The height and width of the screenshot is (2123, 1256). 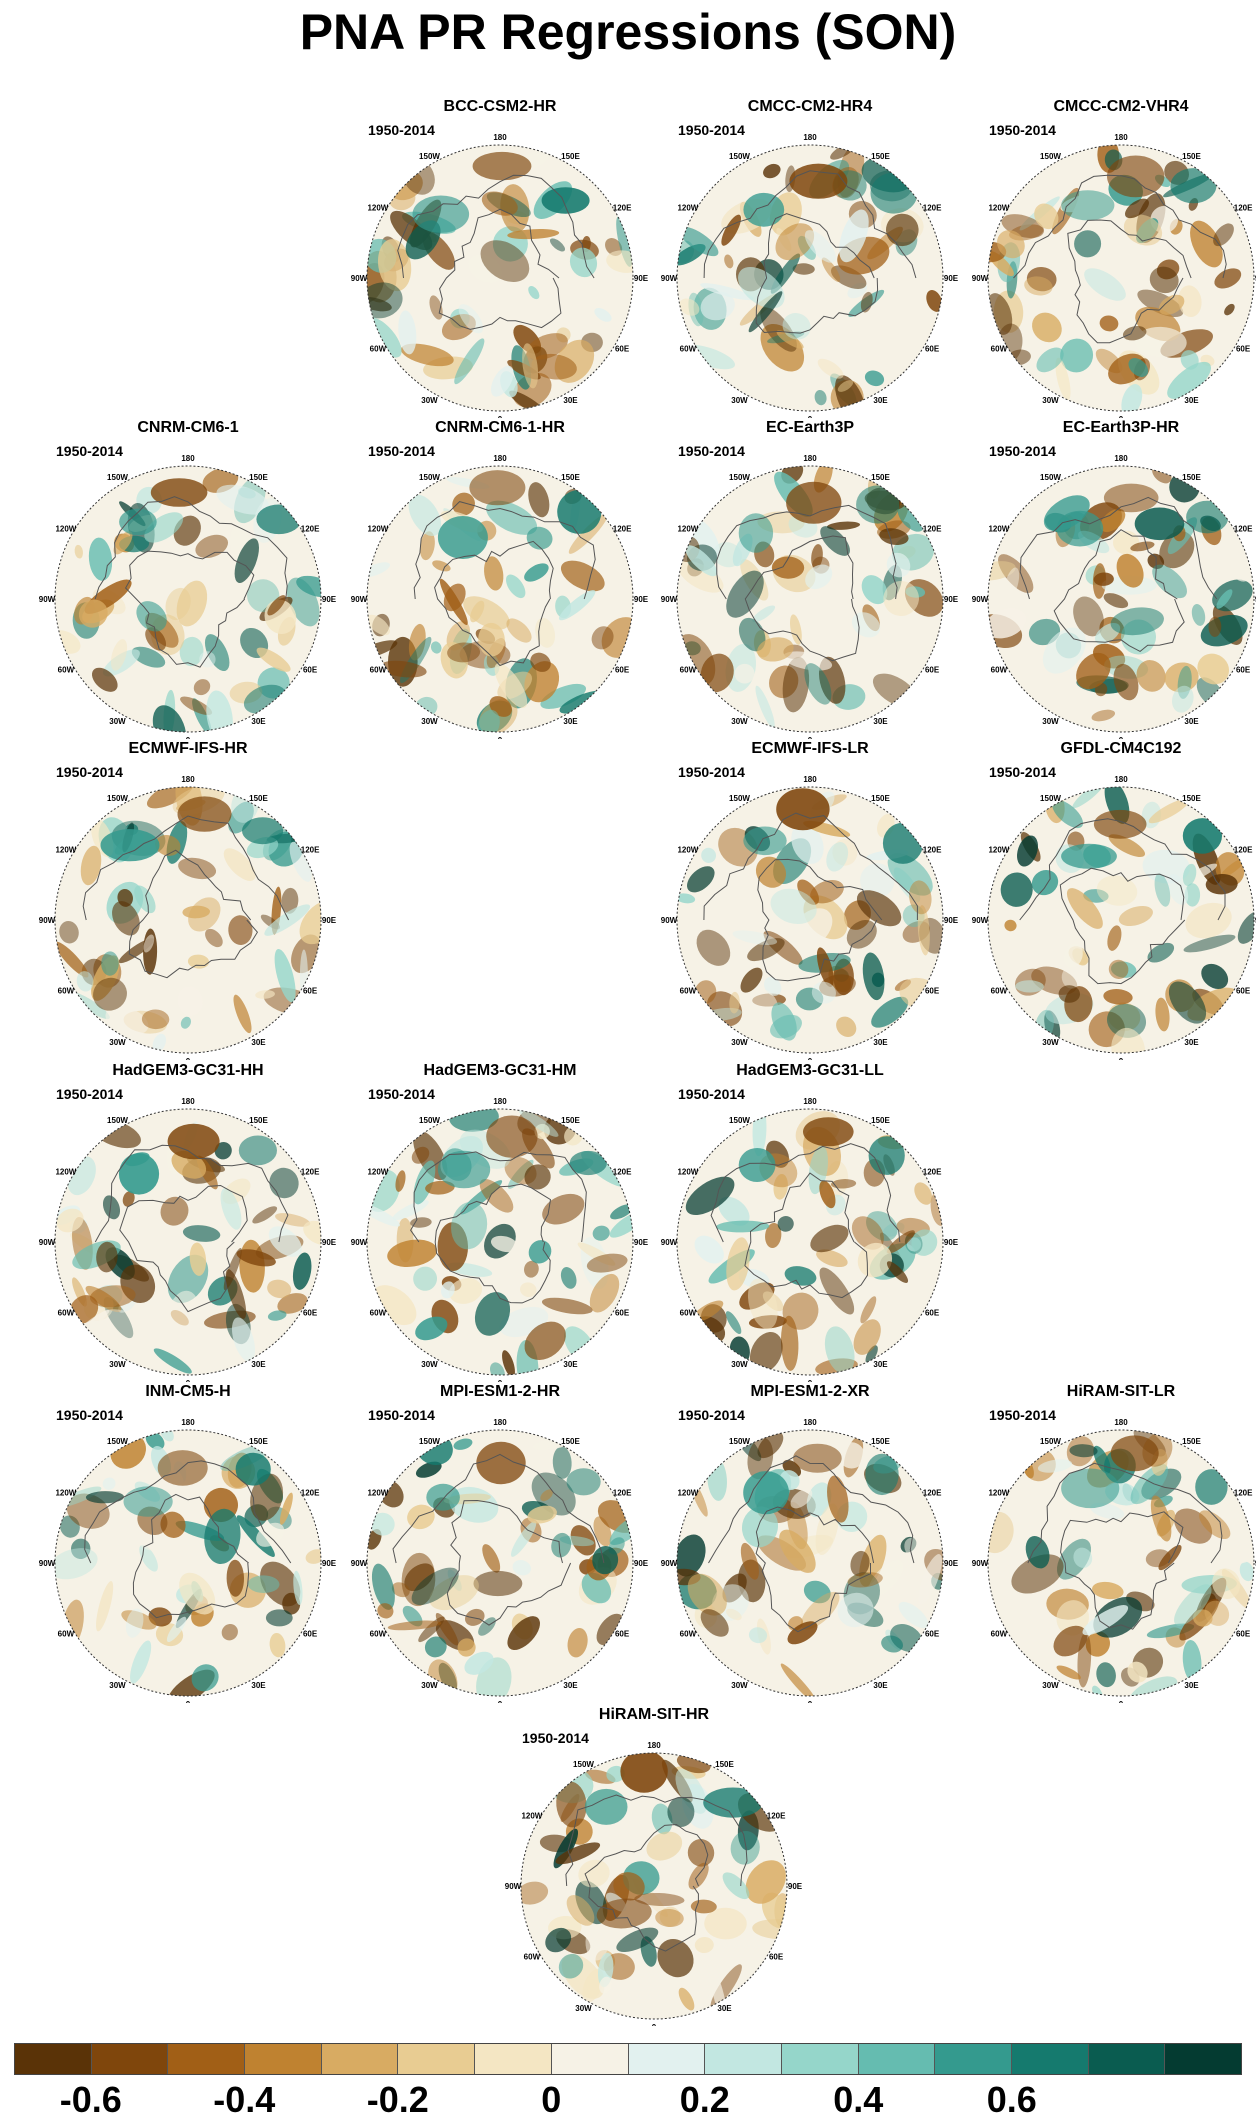 What do you see at coordinates (711, 1415) in the screenshot?
I see `panel-period: 1950-2014` at bounding box center [711, 1415].